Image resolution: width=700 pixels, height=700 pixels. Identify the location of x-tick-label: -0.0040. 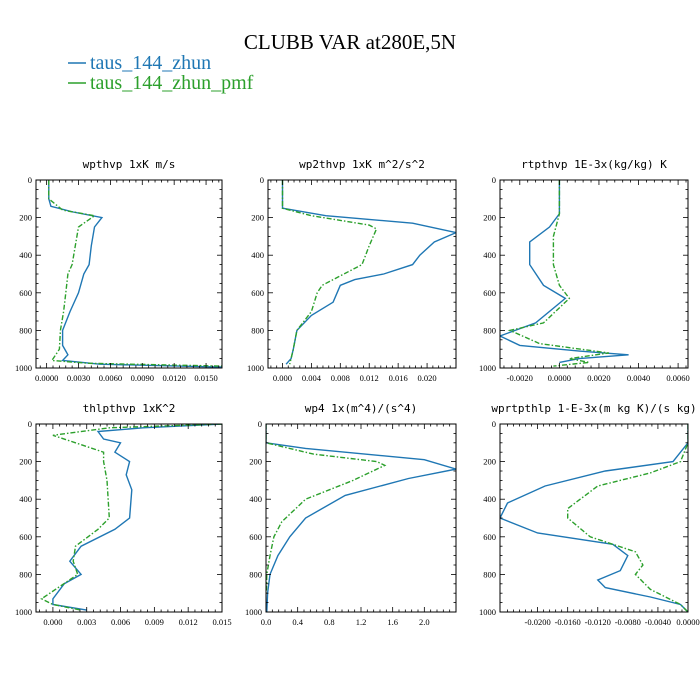
(658, 622).